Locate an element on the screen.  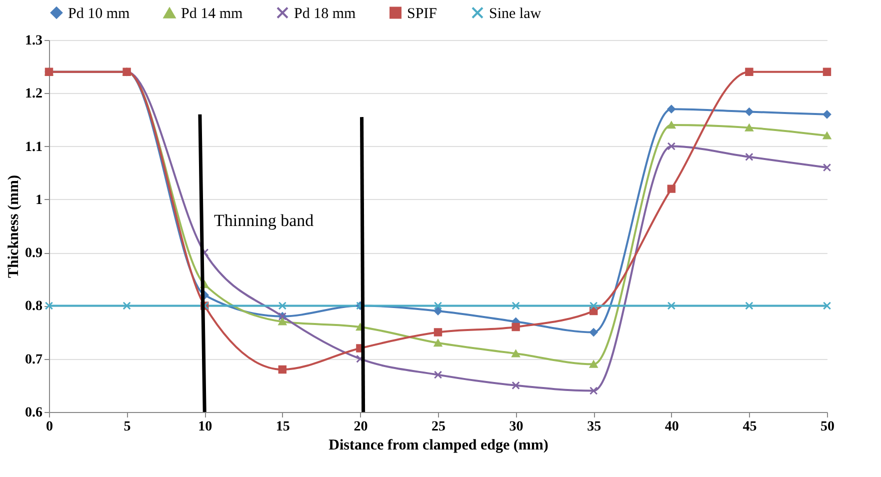
legend-label: SPIF is located at coordinates (422, 14).